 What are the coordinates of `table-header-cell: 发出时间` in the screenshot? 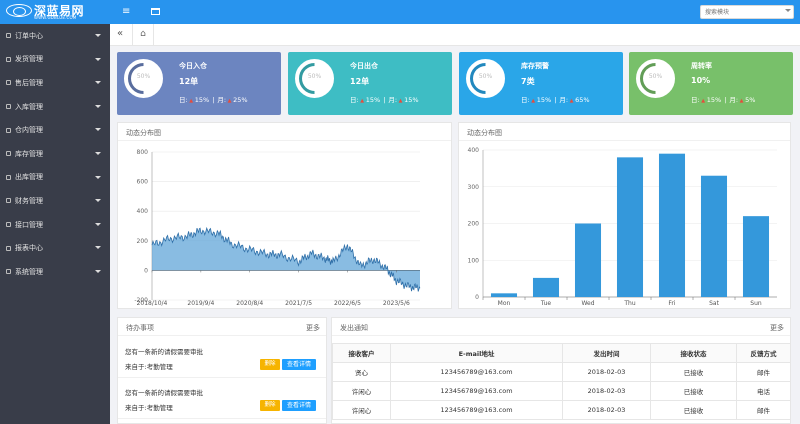 It's located at (606, 353).